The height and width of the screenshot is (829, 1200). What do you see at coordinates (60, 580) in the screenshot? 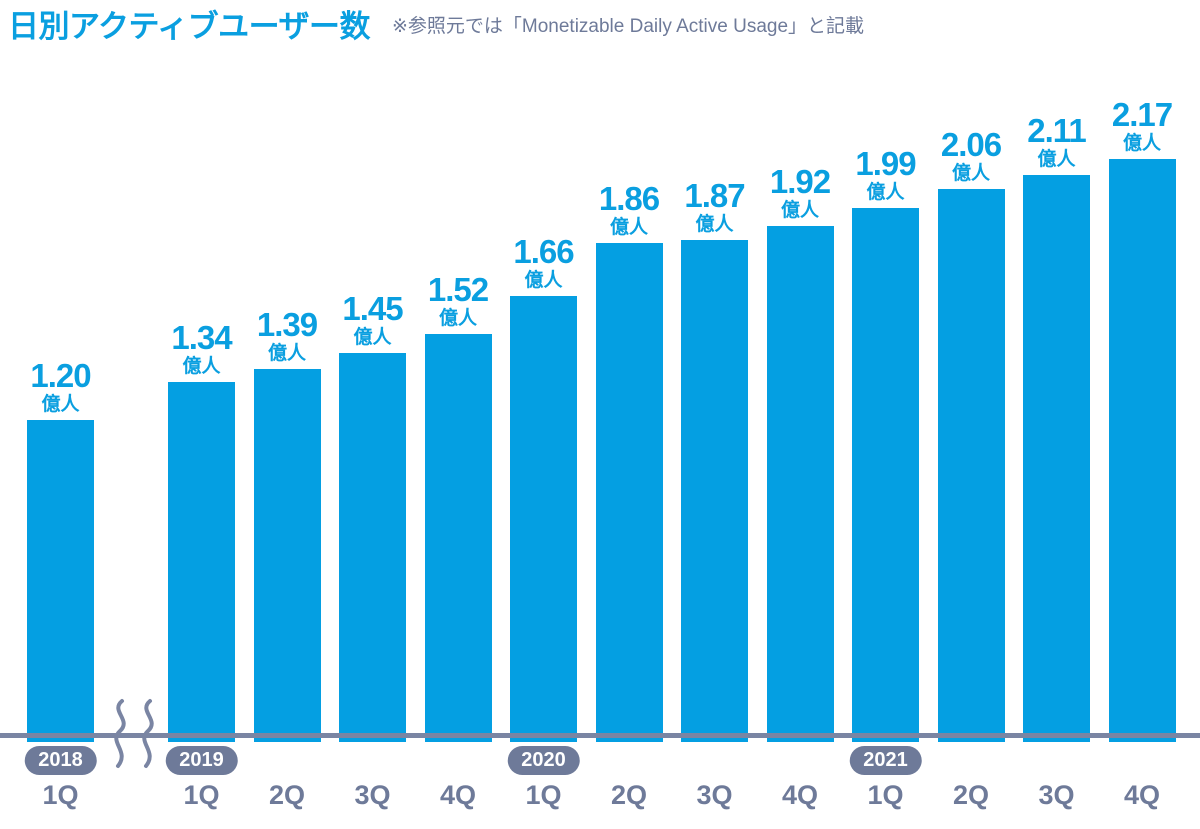
I see `bar-2018-1Q` at bounding box center [60, 580].